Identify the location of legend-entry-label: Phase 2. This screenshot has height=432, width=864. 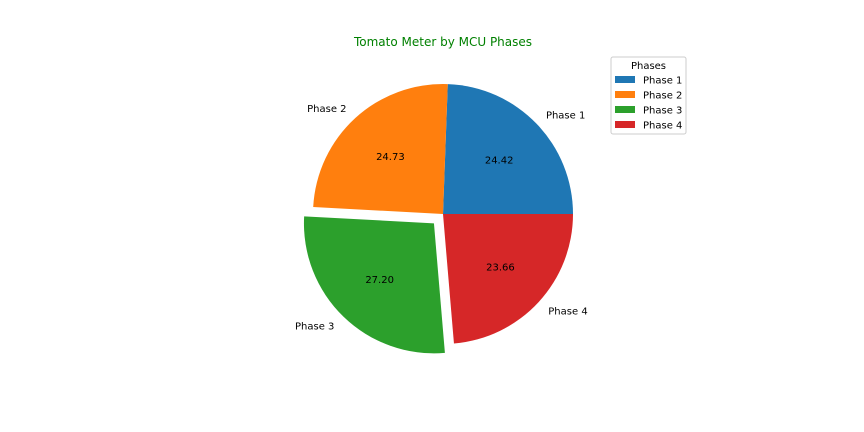
(662, 96).